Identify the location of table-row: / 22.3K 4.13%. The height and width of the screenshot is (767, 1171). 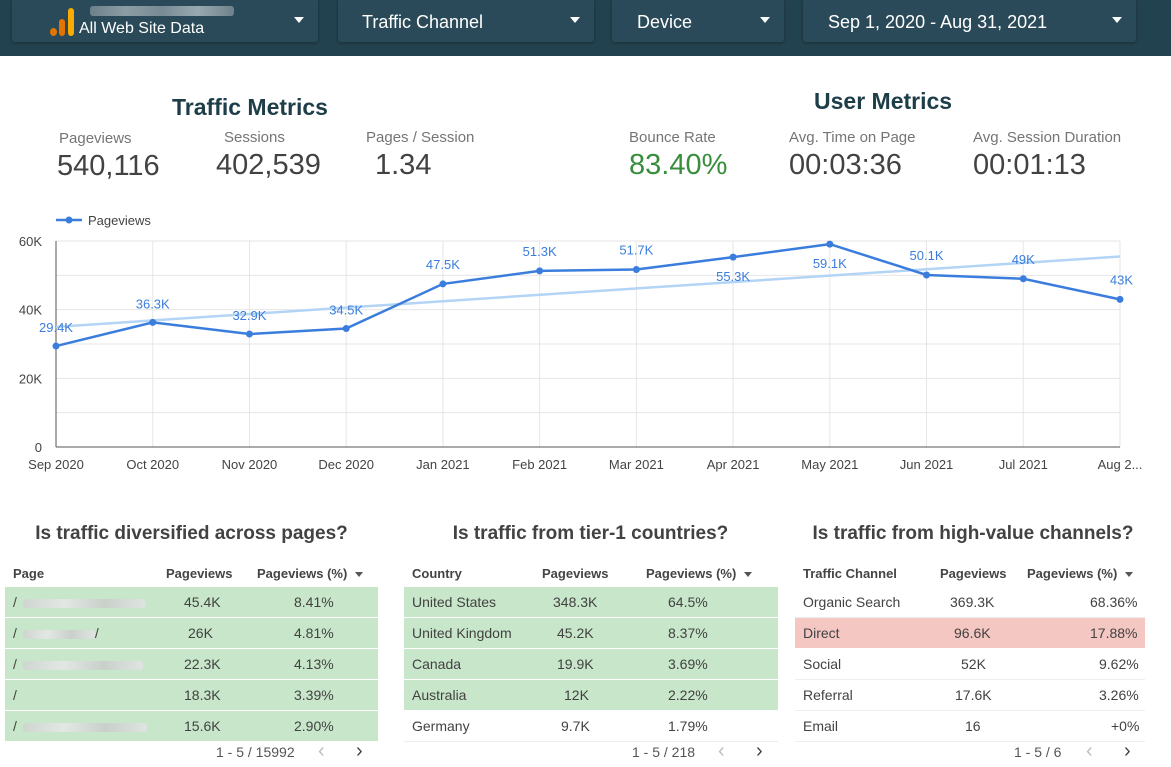
(191, 664).